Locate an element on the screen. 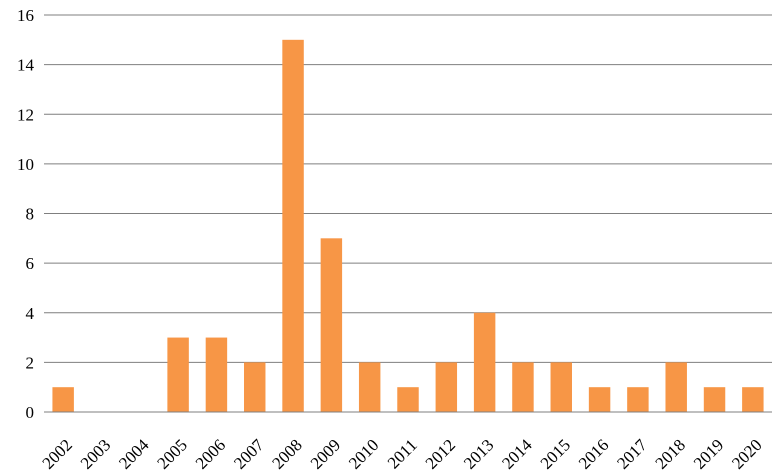 Image resolution: width=781 pixels, height=476 pixels. x-tick-label: 2012 is located at coordinates (440, 453).